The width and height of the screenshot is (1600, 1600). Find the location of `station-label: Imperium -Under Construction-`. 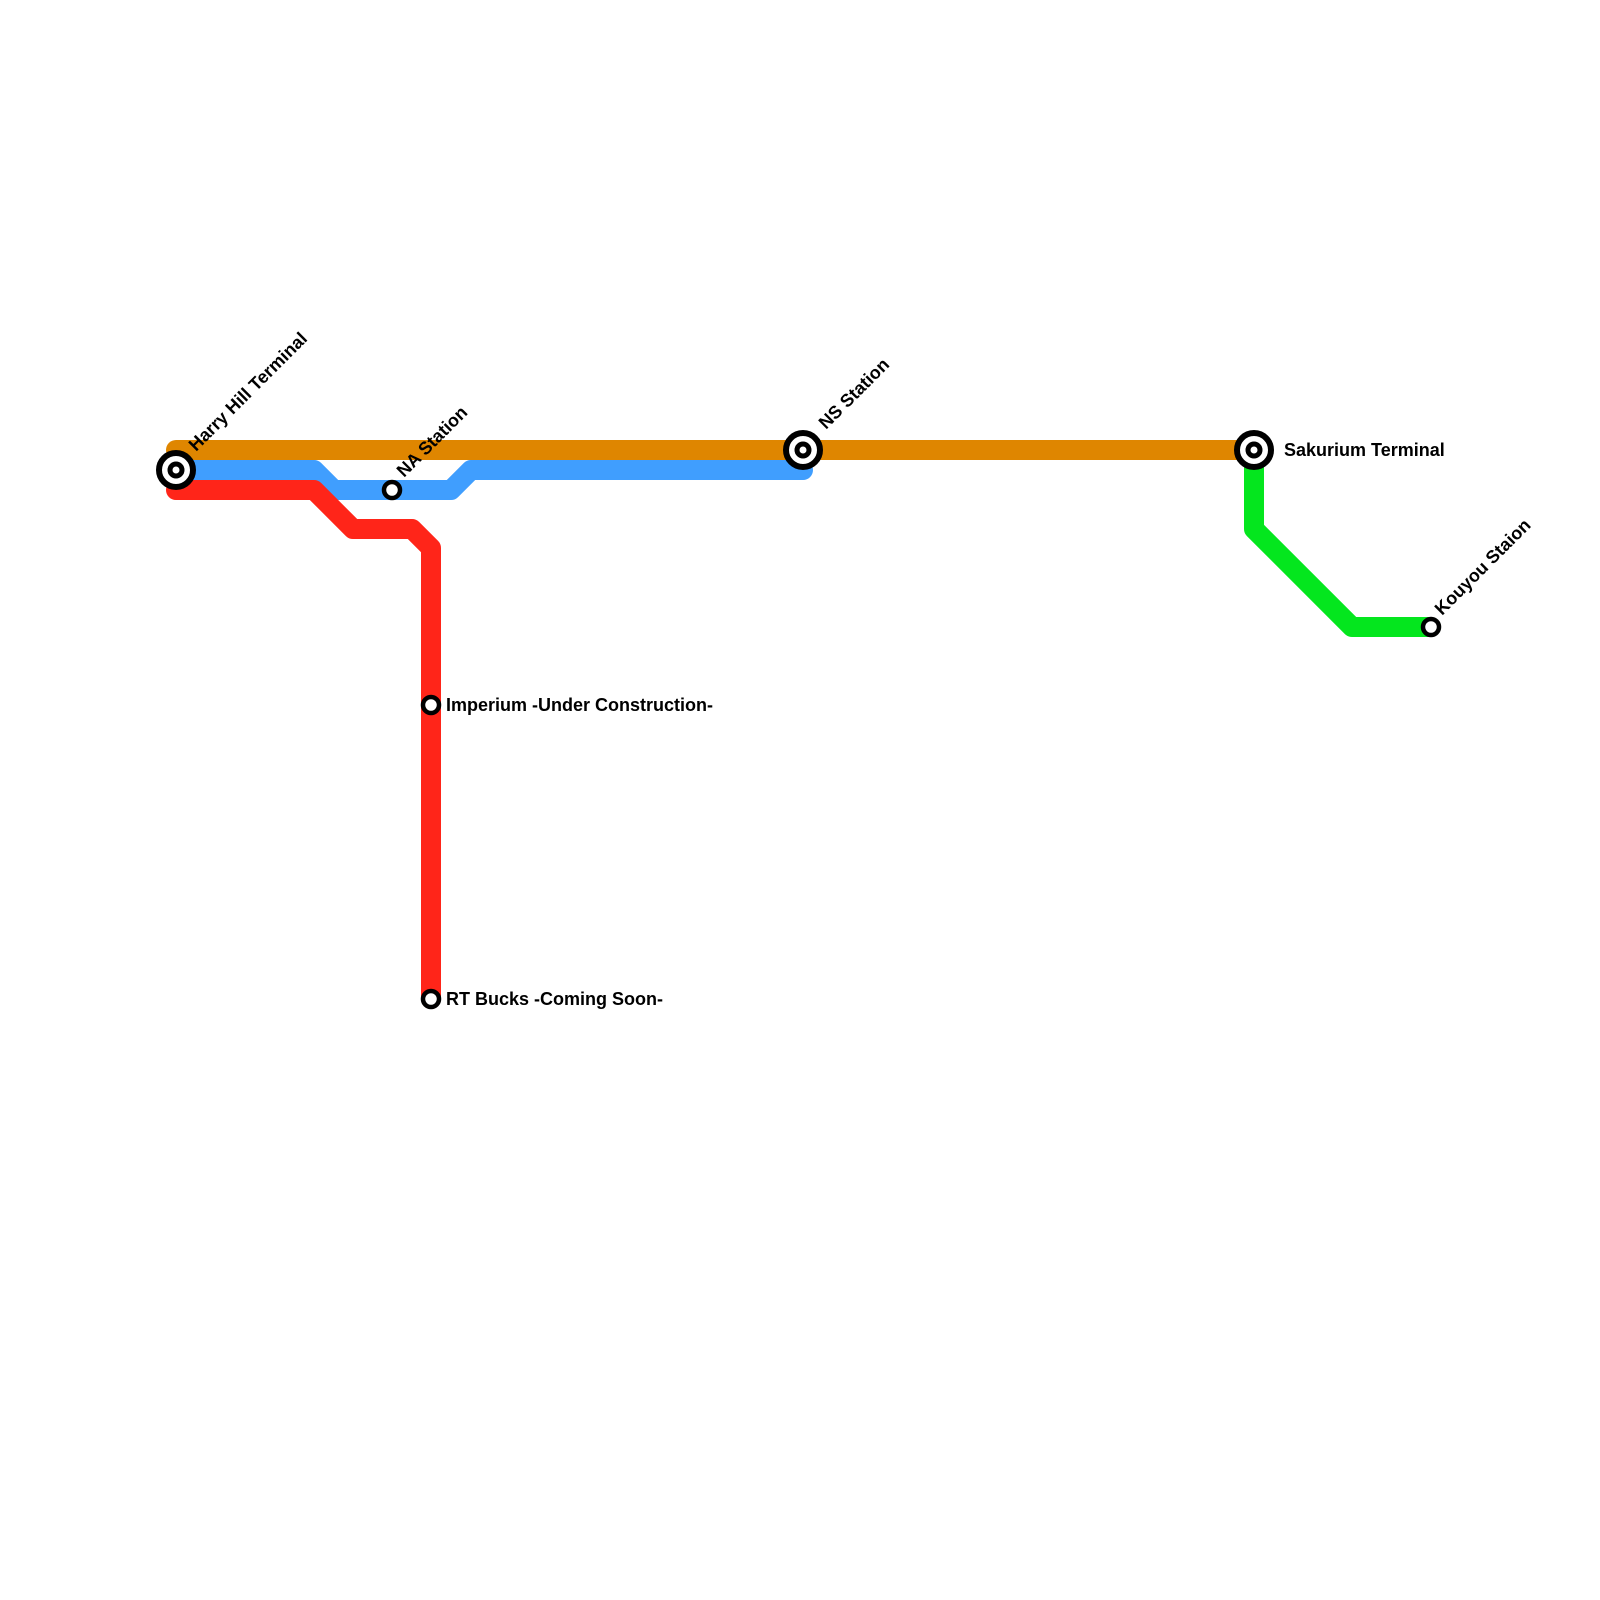

station-label: Imperium -Under Construction- is located at coordinates (579, 705).